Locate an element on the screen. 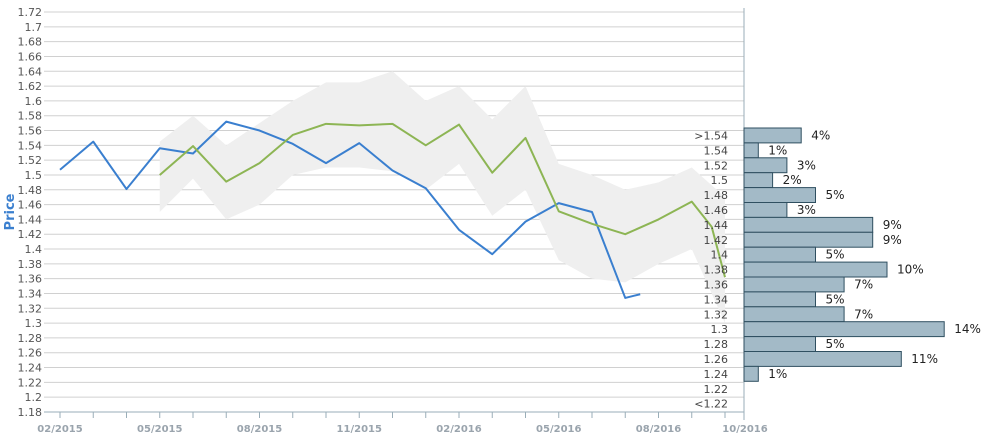 This screenshot has width=984, height=438. x-tick-label: 08/2015 is located at coordinates (259, 429).